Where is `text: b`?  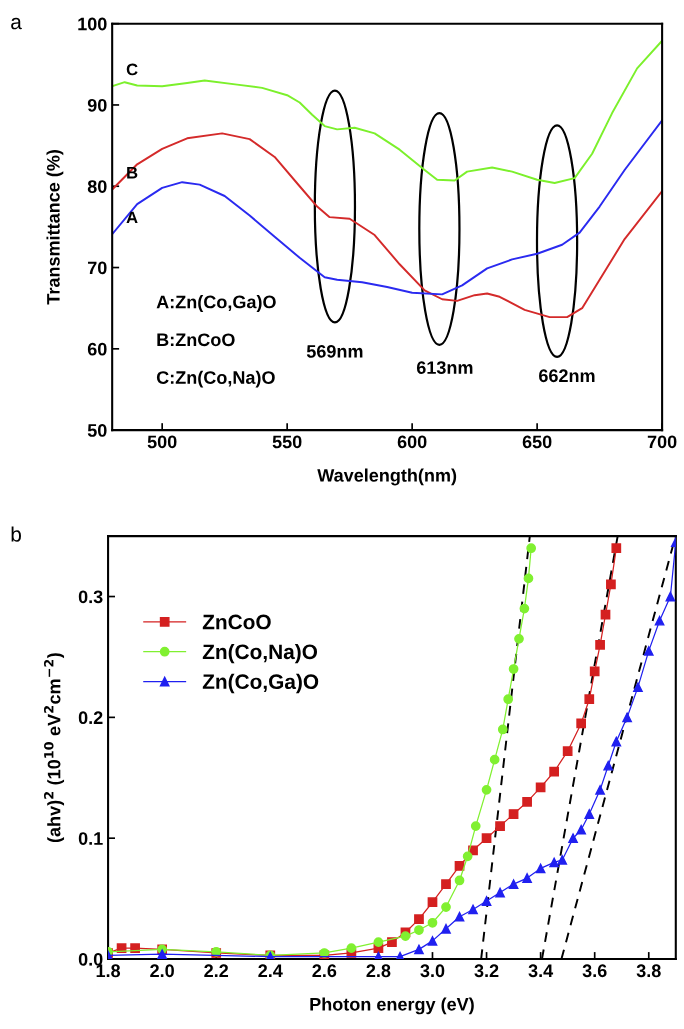
text: b is located at coordinates (16, 534).